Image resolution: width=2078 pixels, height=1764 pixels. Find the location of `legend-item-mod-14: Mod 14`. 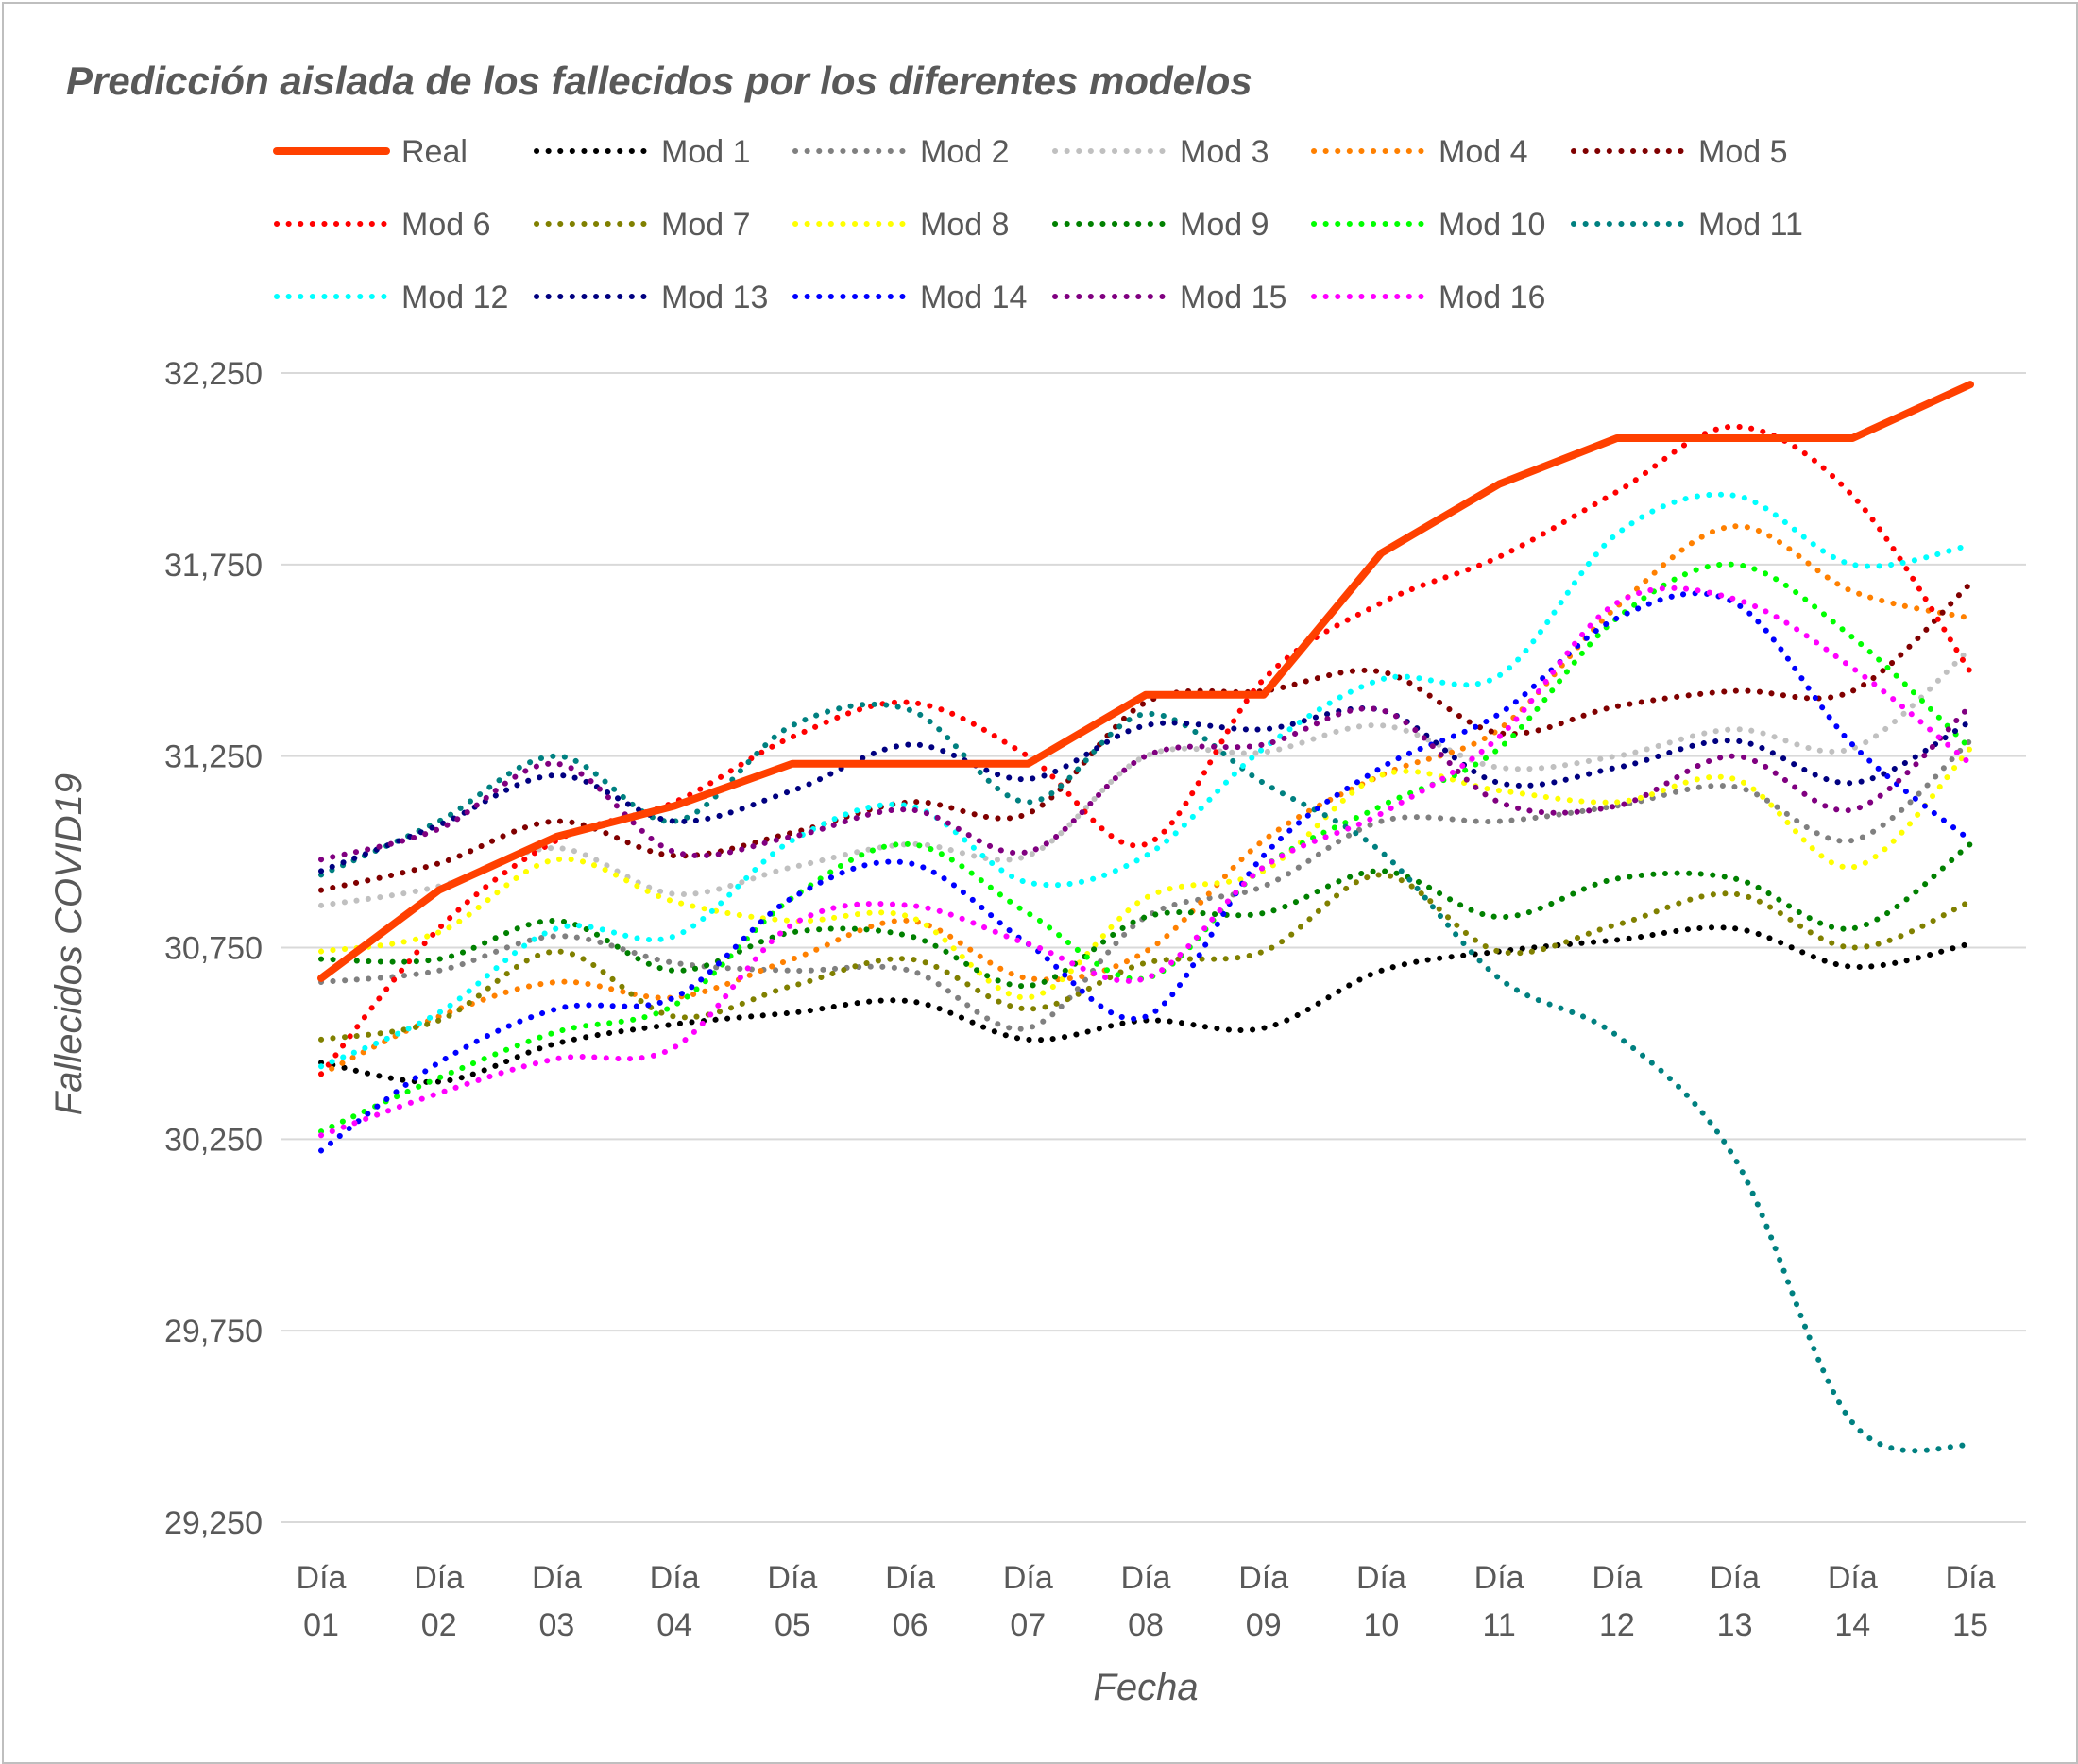

legend-item-mod-14: Mod 14 is located at coordinates (909, 297).